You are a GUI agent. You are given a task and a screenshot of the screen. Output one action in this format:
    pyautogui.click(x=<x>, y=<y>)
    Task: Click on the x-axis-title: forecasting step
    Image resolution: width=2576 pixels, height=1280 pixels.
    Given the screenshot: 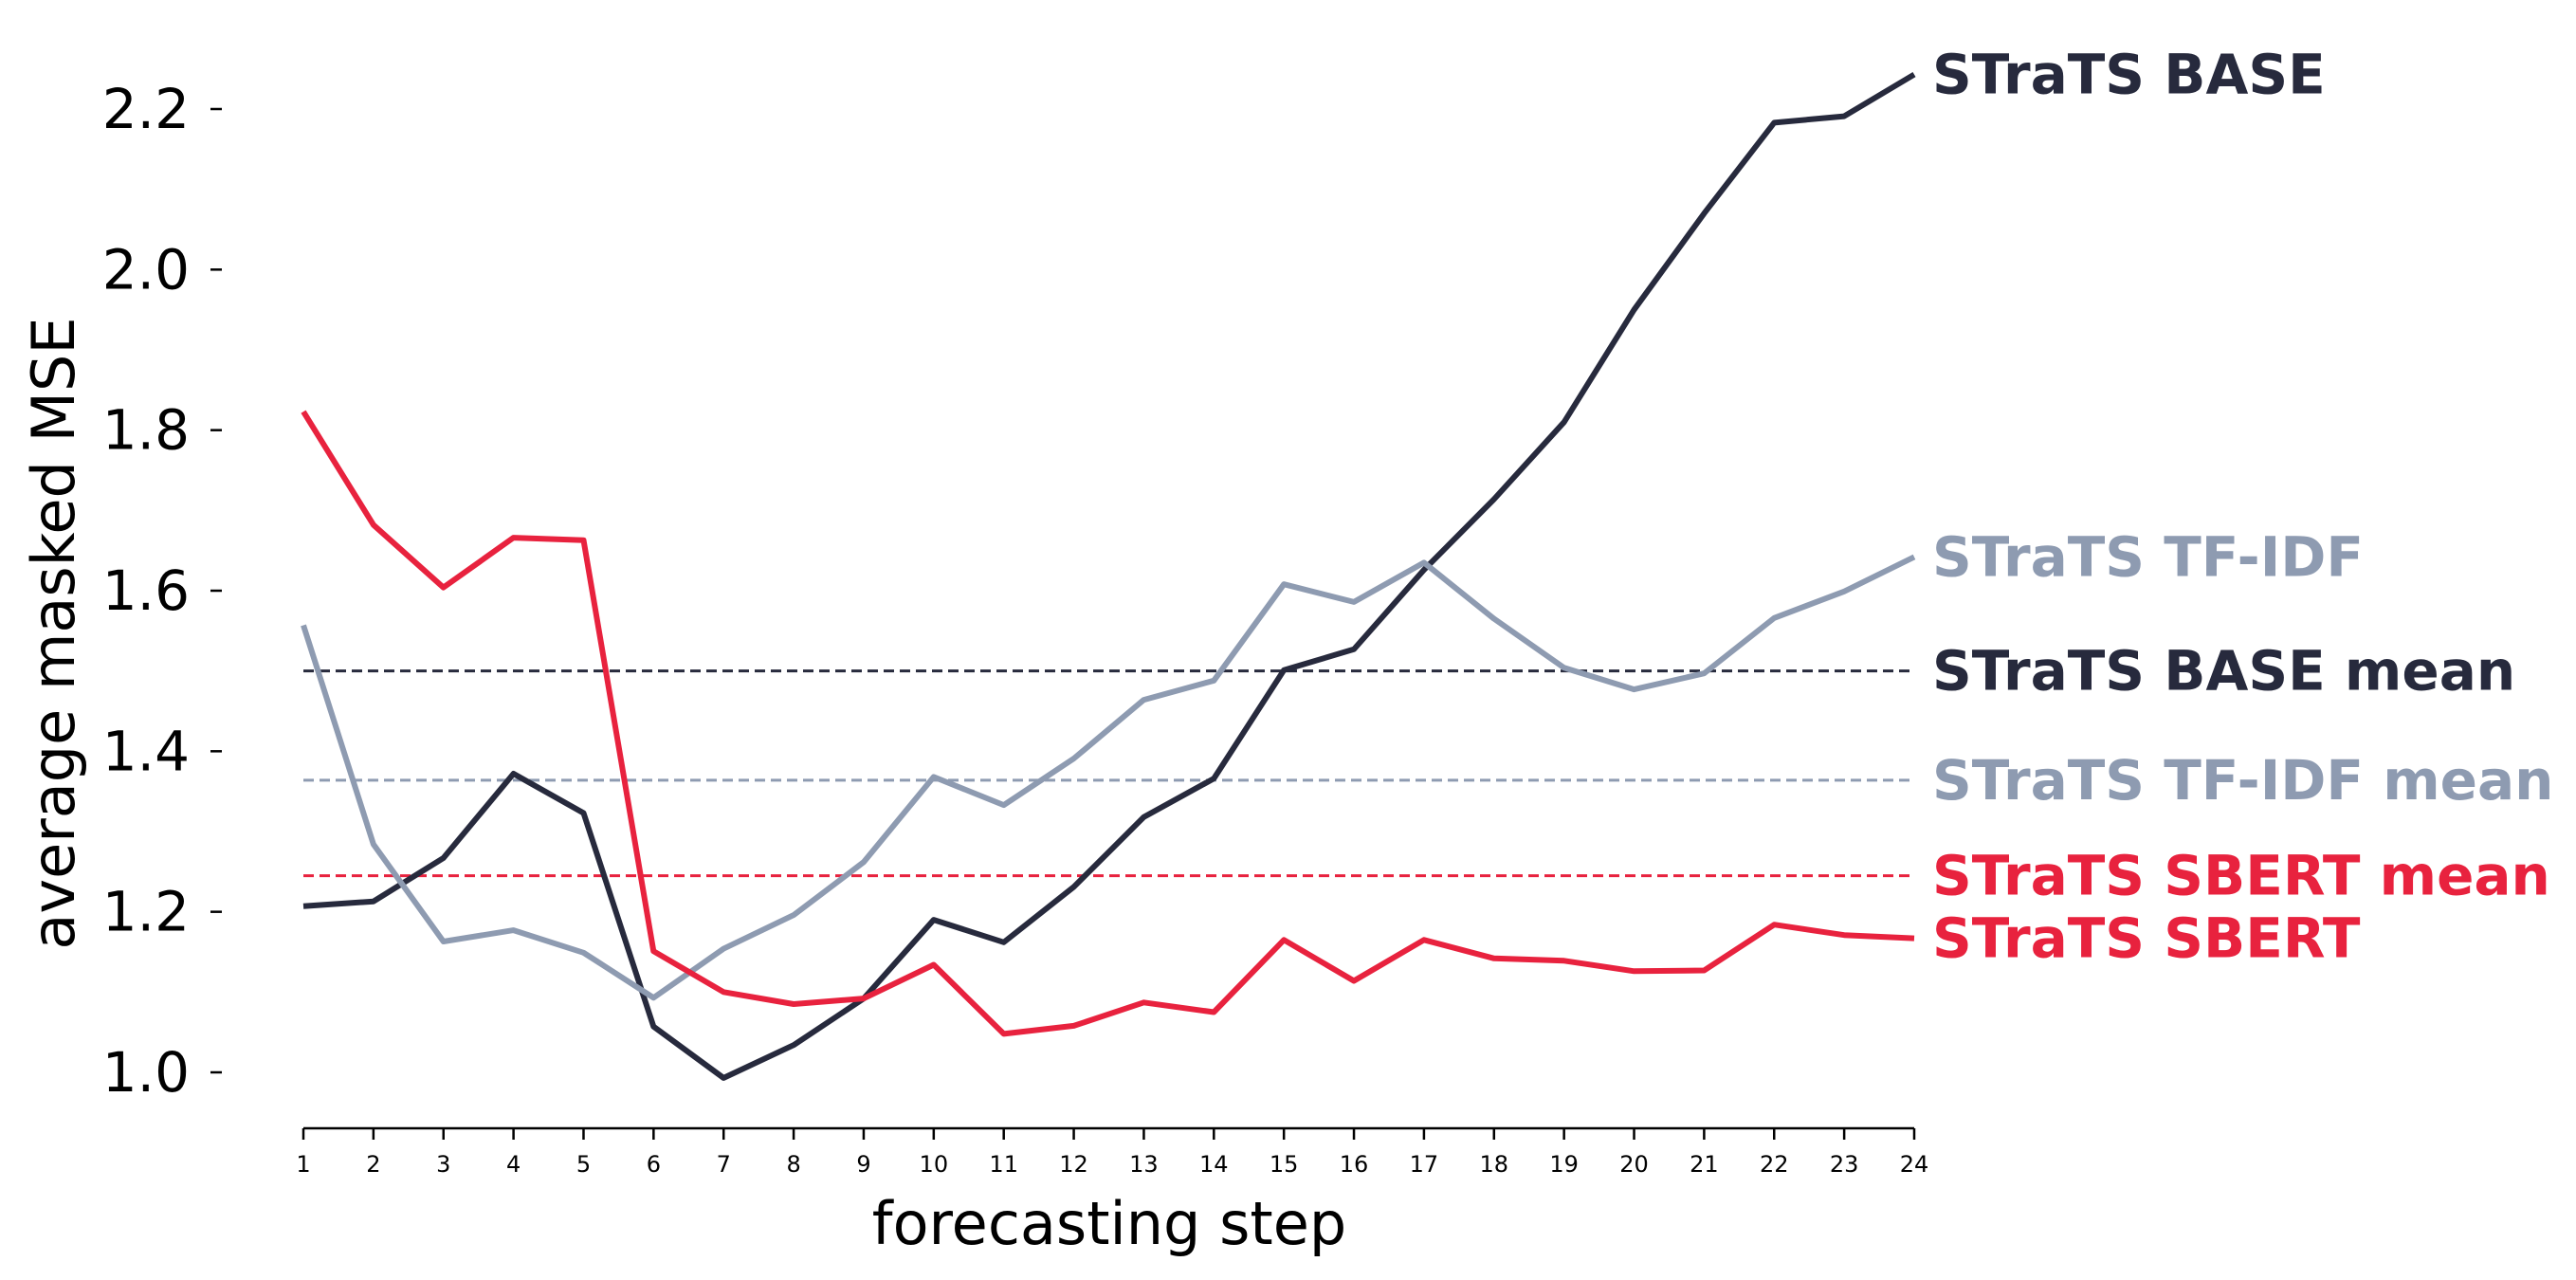 What is the action you would take?
    pyautogui.click(x=1109, y=1223)
    